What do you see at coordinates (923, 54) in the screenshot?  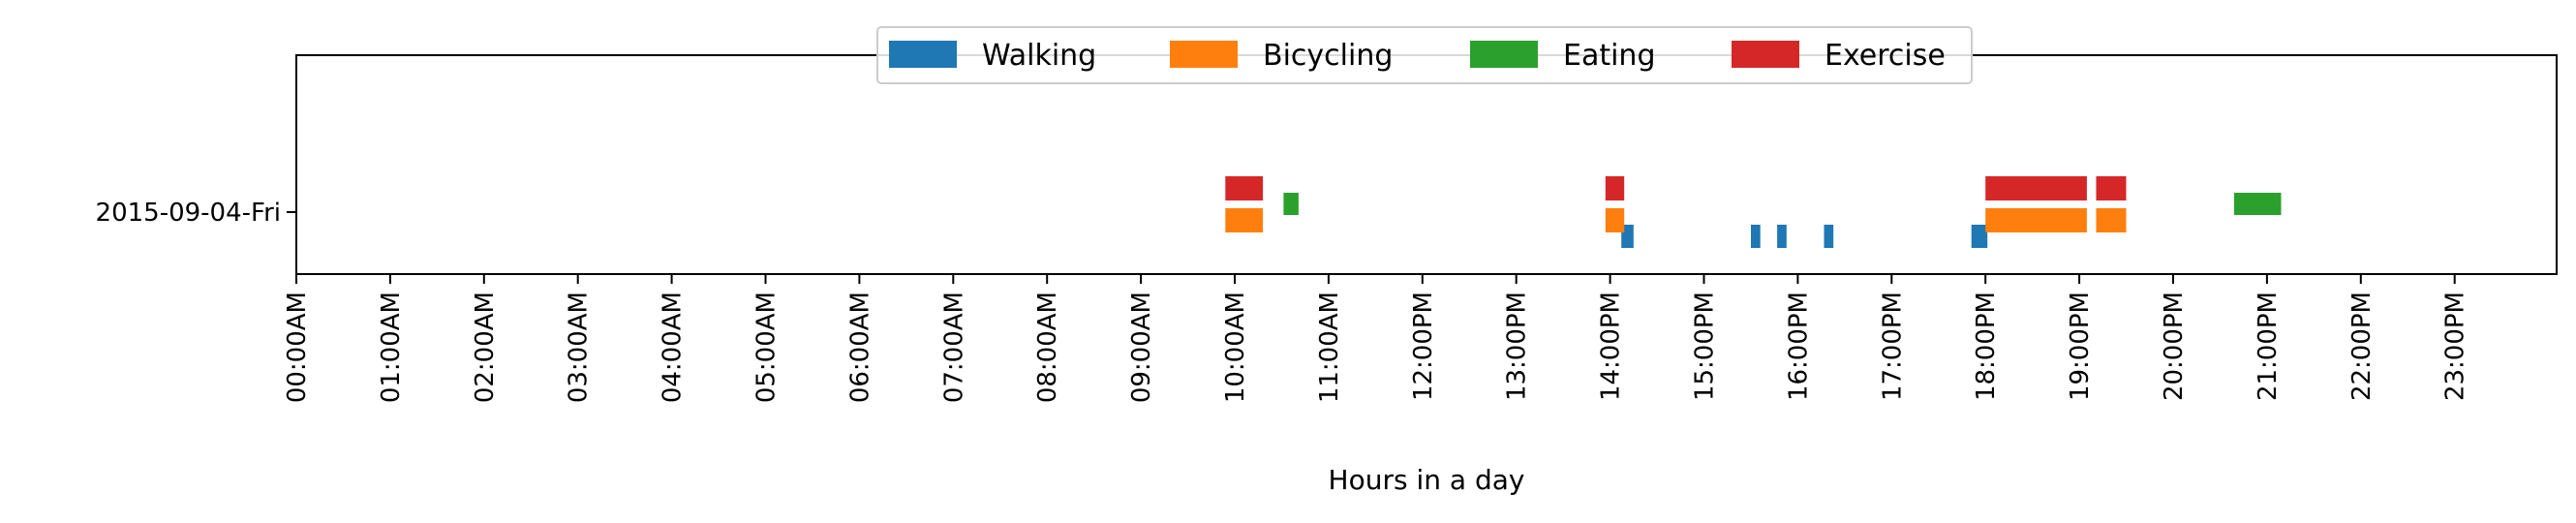 I see `legend-swatch-walking` at bounding box center [923, 54].